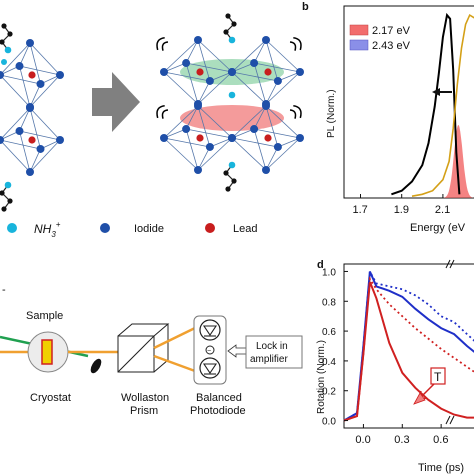  I want to click on rot-xtick-label: 0.3, so click(401, 440).